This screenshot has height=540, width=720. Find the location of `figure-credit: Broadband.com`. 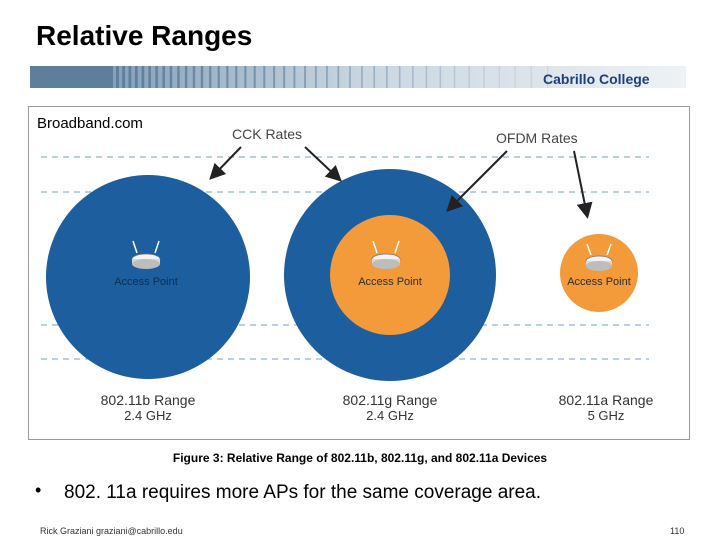

figure-credit: Broadband.com is located at coordinates (90, 123).